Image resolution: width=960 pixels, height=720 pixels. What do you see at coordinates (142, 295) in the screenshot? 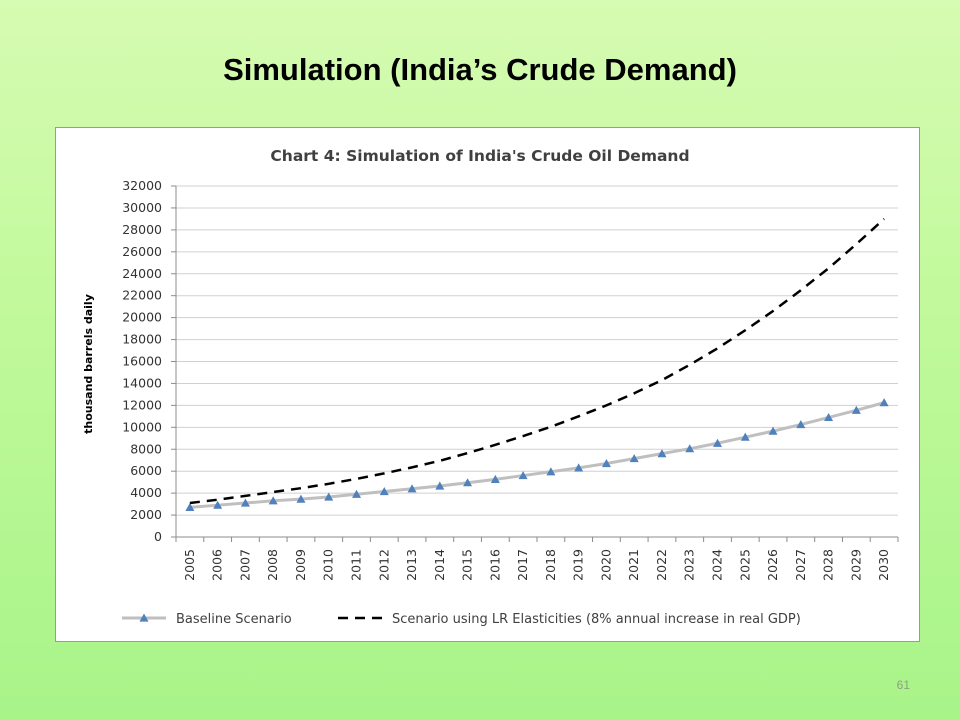
I see `y-tick-label: 22000` at bounding box center [142, 295].